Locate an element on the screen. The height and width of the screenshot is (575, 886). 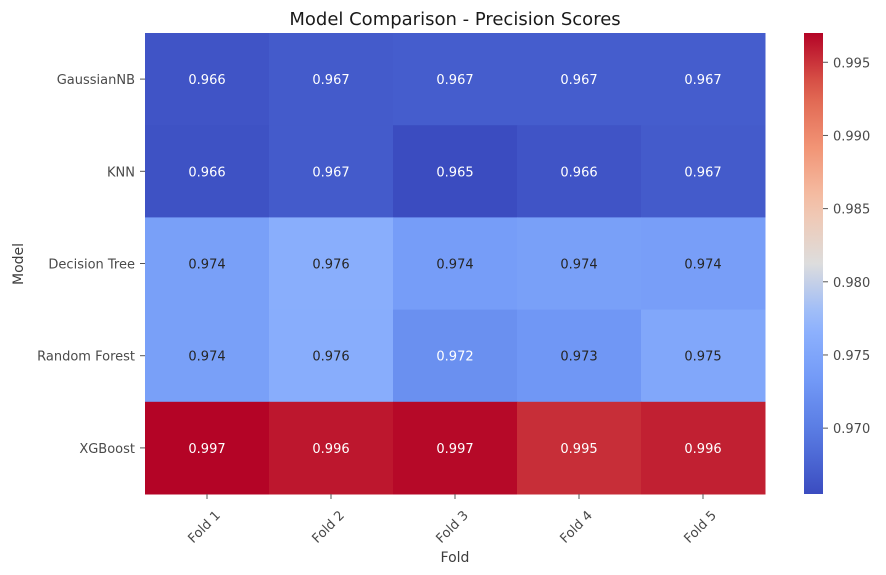
x-tick-label: Fold 2 is located at coordinates (328, 527).